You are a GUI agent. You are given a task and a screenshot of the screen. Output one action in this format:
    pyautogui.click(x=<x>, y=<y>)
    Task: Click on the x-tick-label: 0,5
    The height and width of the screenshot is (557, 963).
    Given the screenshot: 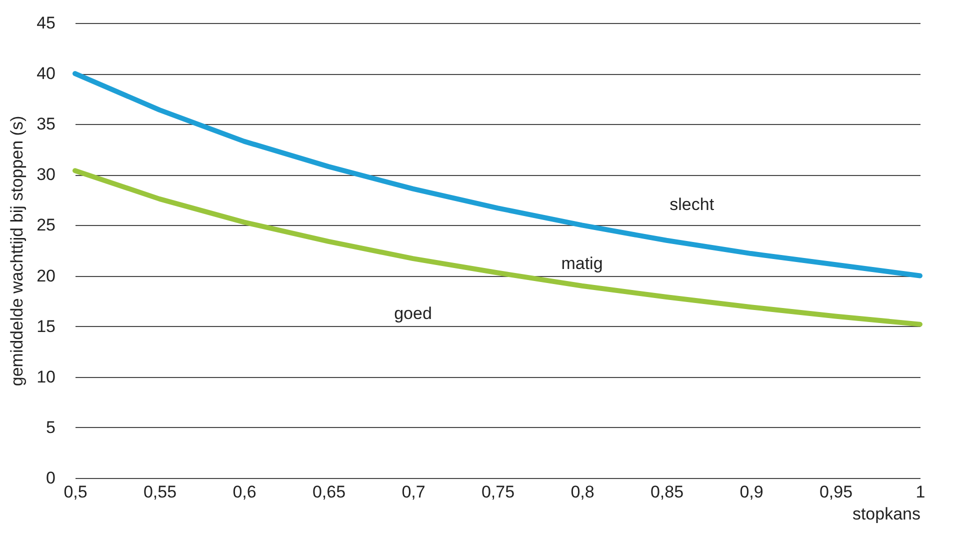 What is the action you would take?
    pyautogui.click(x=76, y=492)
    